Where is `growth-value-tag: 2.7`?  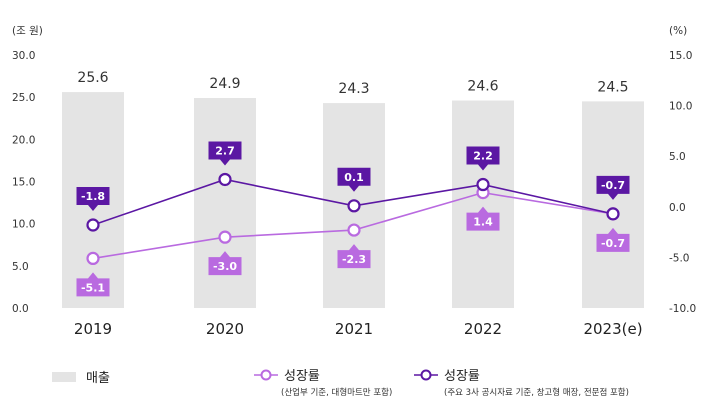
growth-value-tag: 2.7 is located at coordinates (225, 153).